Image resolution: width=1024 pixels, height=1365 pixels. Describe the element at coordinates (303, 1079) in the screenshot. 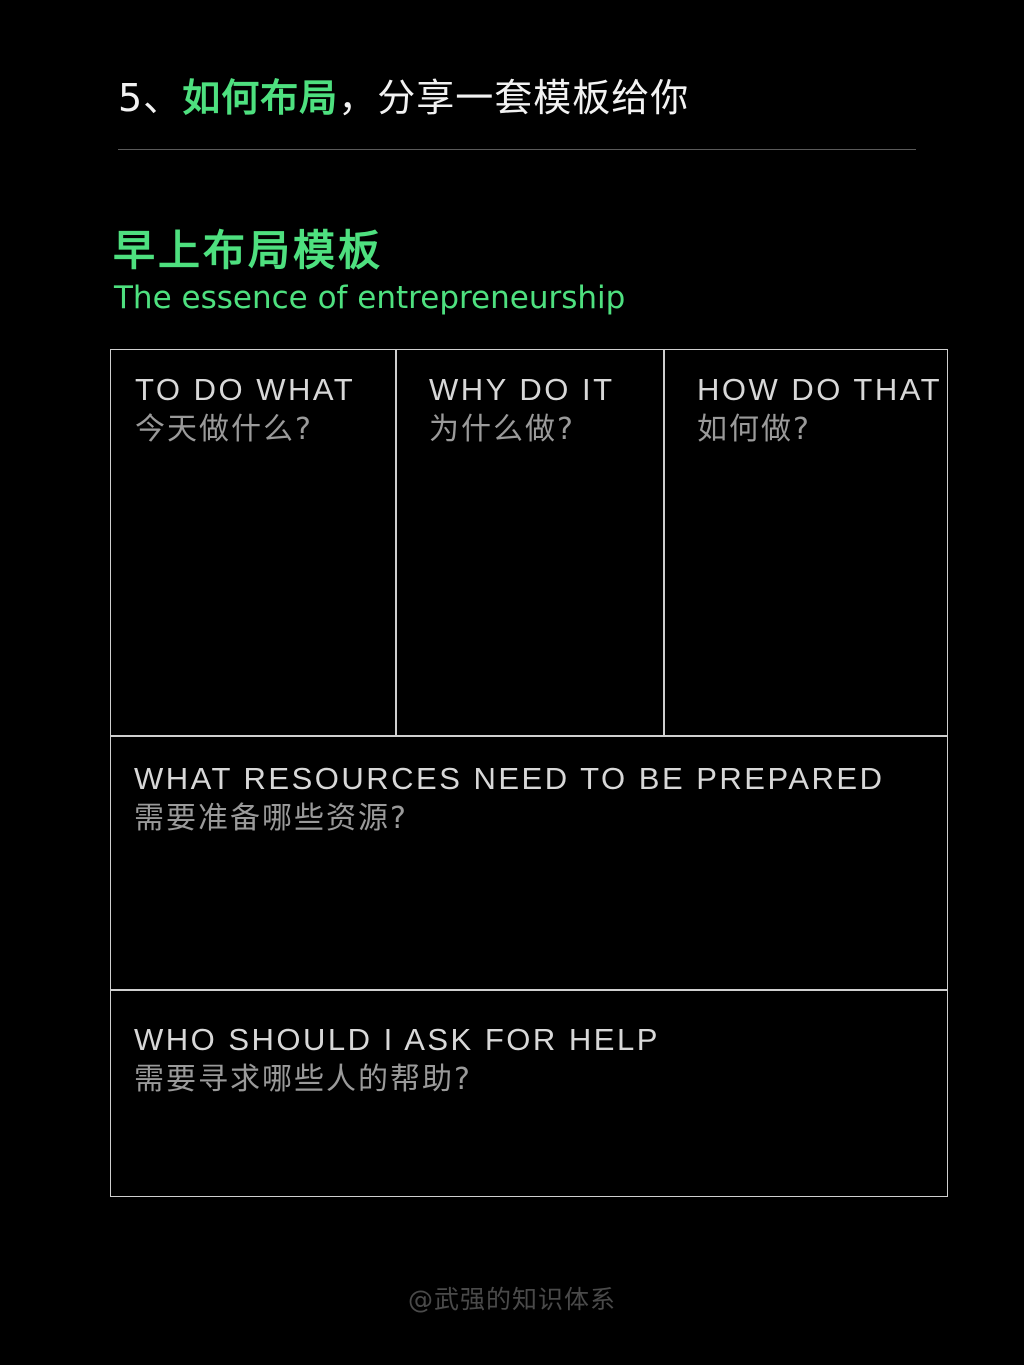

I see `cell-heading-zh: 需要寻求哪些人的帮助?` at that location.